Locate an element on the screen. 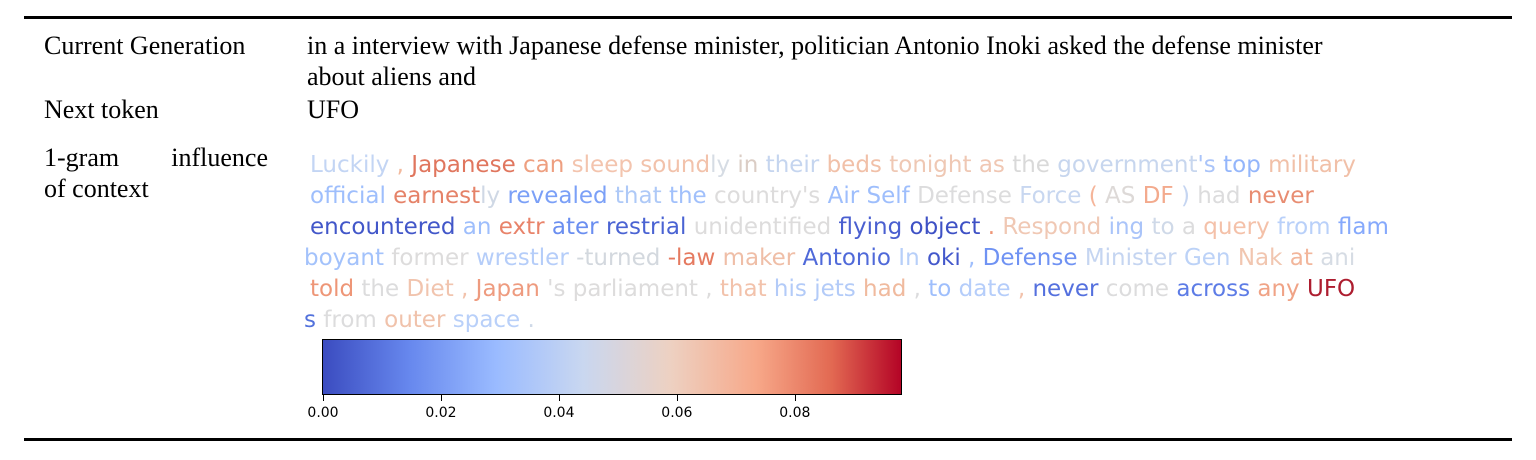  context-token: can is located at coordinates (543, 165).